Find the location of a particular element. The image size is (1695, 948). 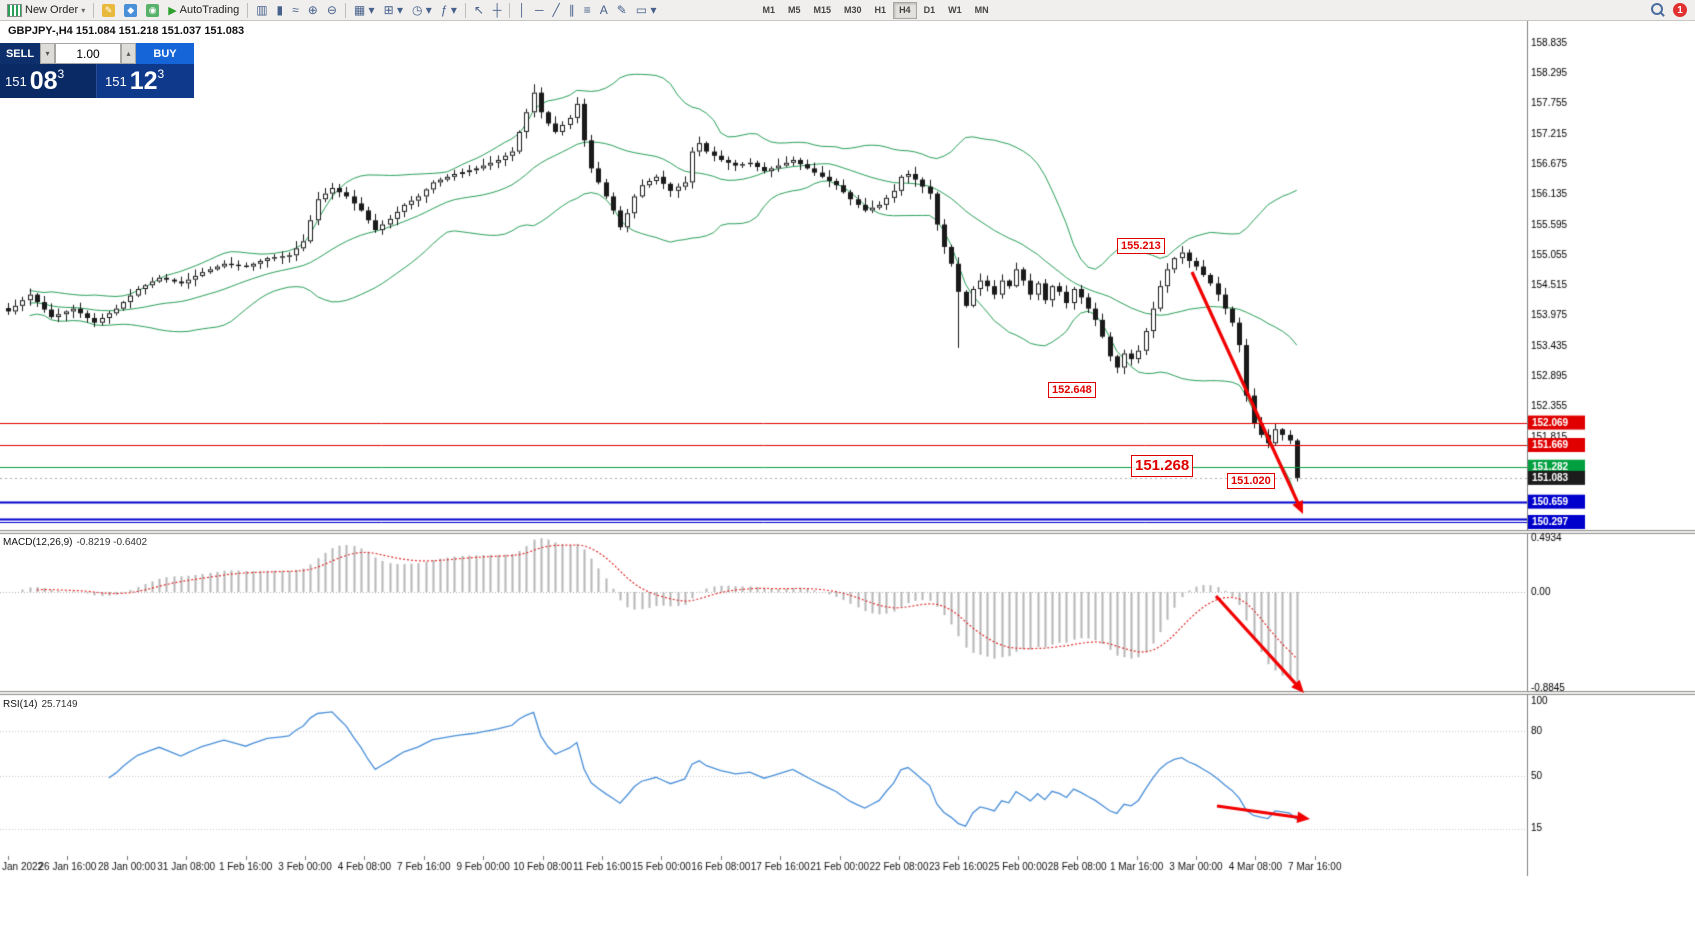

new-order-button: New Order ▾ is located at coordinates (46, 10).